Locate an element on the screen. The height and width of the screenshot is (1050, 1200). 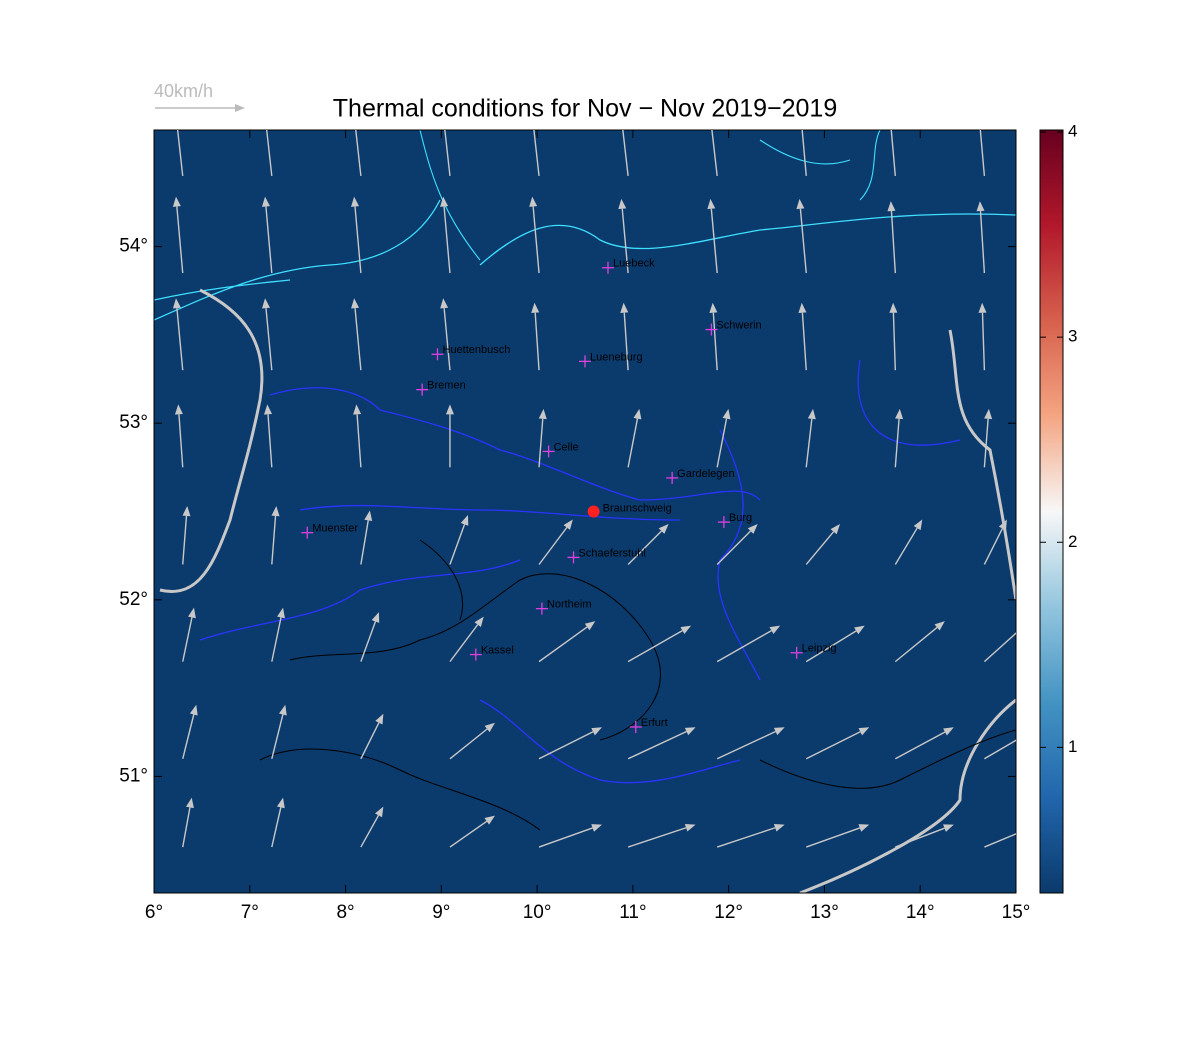
colorbar-tick-label: 3 is located at coordinates (1072, 336).